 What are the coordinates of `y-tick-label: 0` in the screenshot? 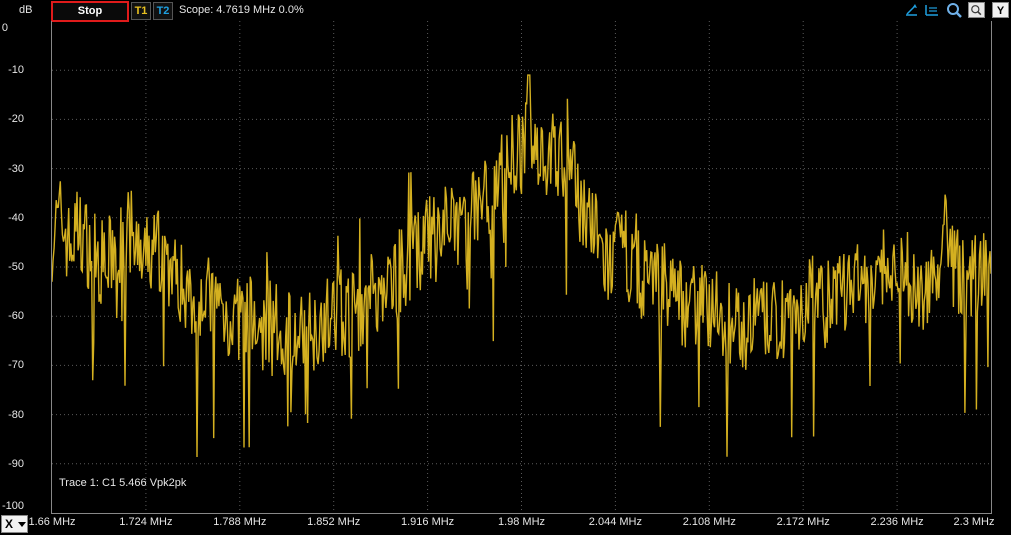 It's located at (4, 28).